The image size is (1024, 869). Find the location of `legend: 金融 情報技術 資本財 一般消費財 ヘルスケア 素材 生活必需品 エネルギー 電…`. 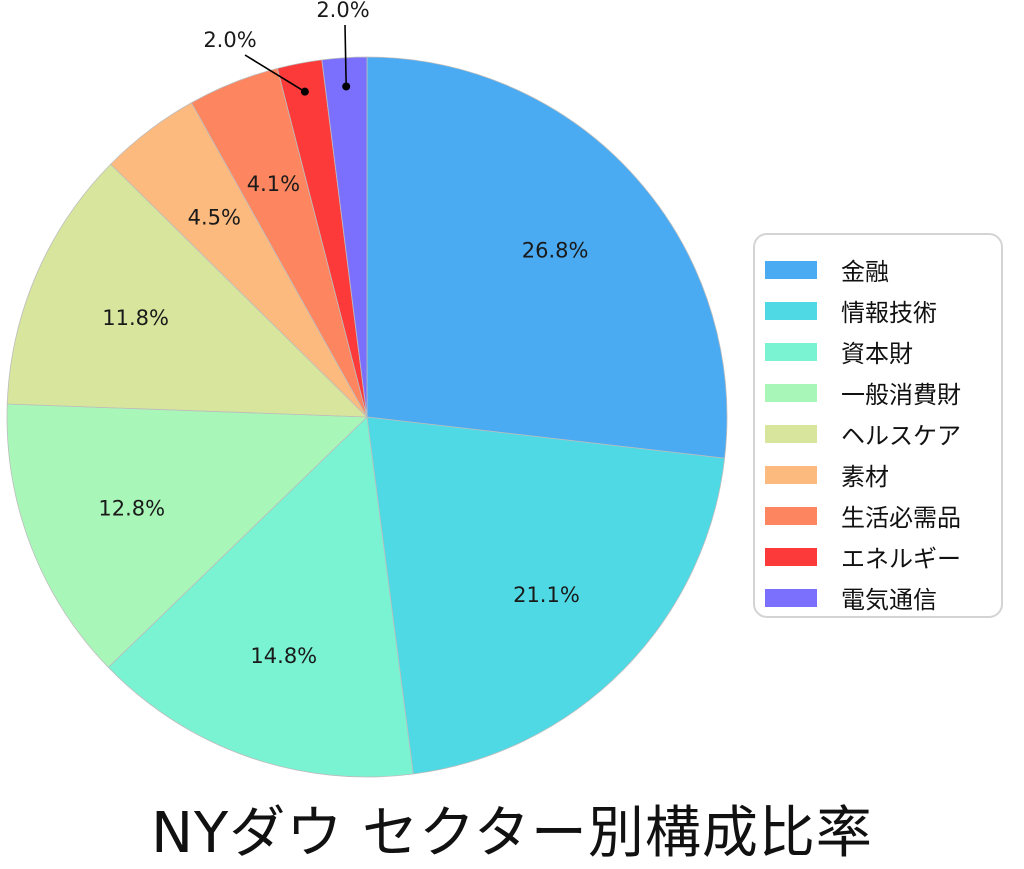

legend: 金融 情報技術 資本財 一般消費財 ヘルスケア 素材 生活必需品 エネルギー 電… is located at coordinates (878, 425).